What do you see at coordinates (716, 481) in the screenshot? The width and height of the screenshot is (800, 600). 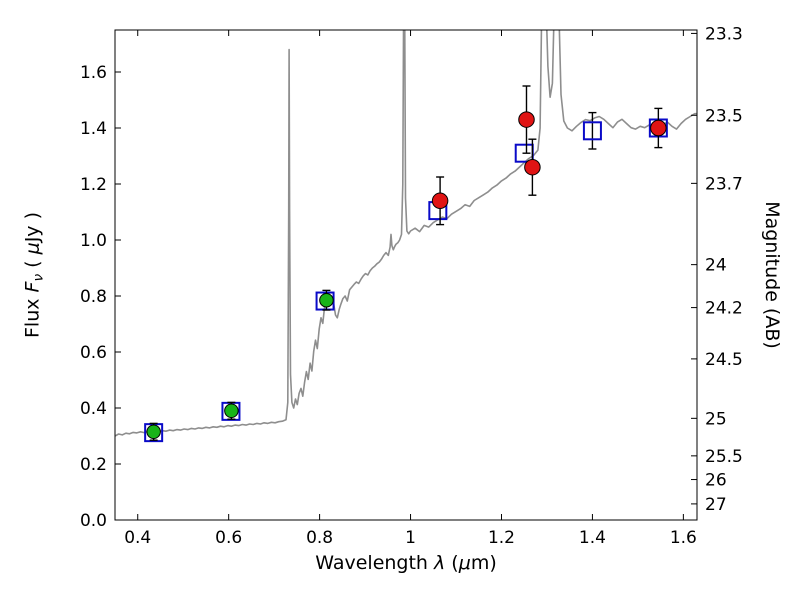 I see `y-right-tick-label: 26` at bounding box center [716, 481].